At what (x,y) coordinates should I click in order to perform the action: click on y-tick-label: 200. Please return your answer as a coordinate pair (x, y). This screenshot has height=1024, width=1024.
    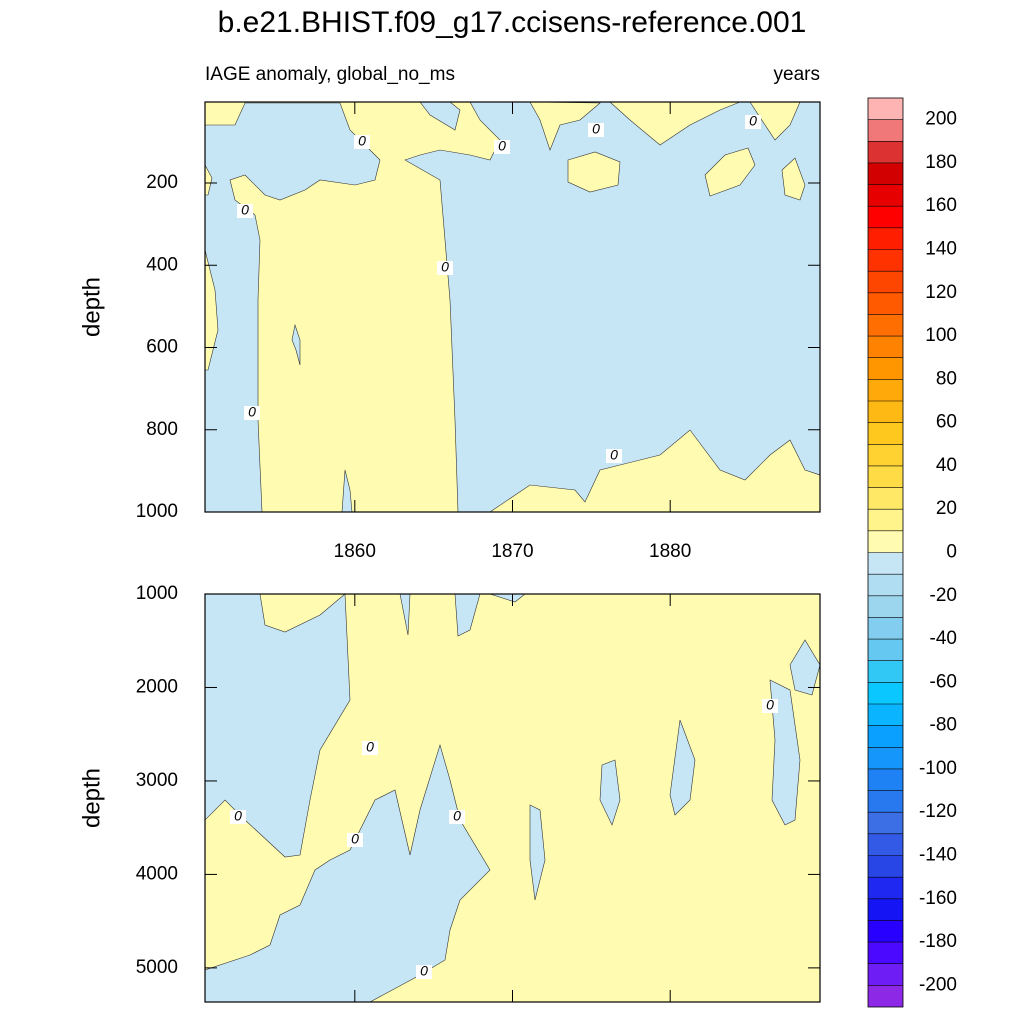
    Looking at the image, I should click on (162, 182).